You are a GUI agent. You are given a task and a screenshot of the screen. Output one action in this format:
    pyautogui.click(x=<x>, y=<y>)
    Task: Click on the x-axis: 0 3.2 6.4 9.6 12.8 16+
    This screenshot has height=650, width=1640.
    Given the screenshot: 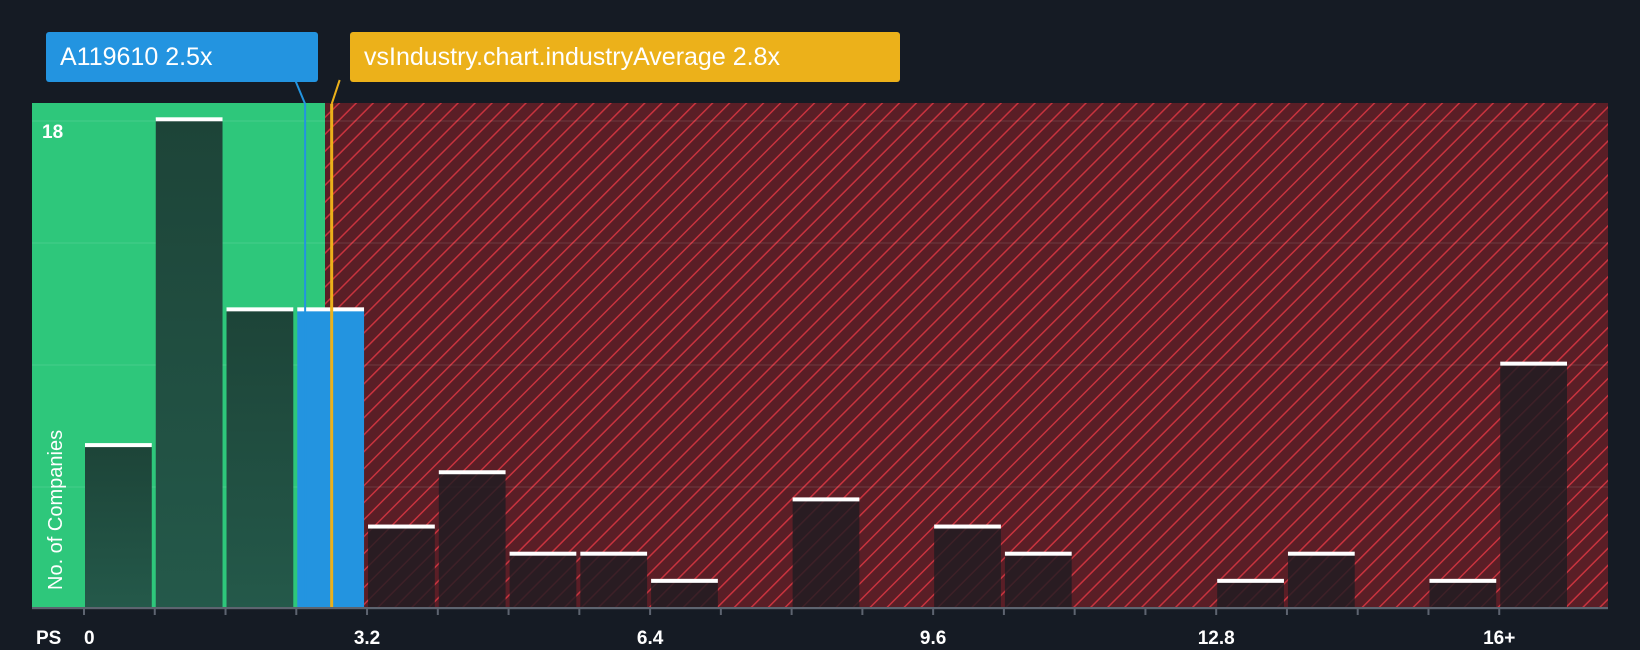 What is the action you would take?
    pyautogui.click(x=820, y=628)
    